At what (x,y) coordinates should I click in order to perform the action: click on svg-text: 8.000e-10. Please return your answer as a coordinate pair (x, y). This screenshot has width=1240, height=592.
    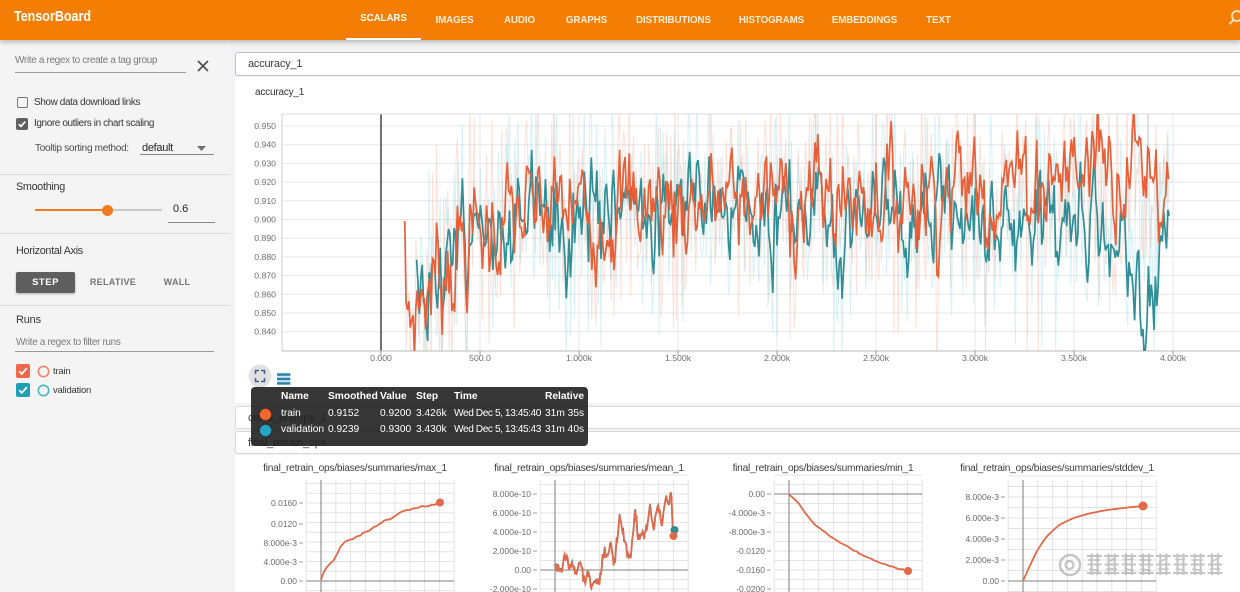
    Looking at the image, I should click on (512, 494).